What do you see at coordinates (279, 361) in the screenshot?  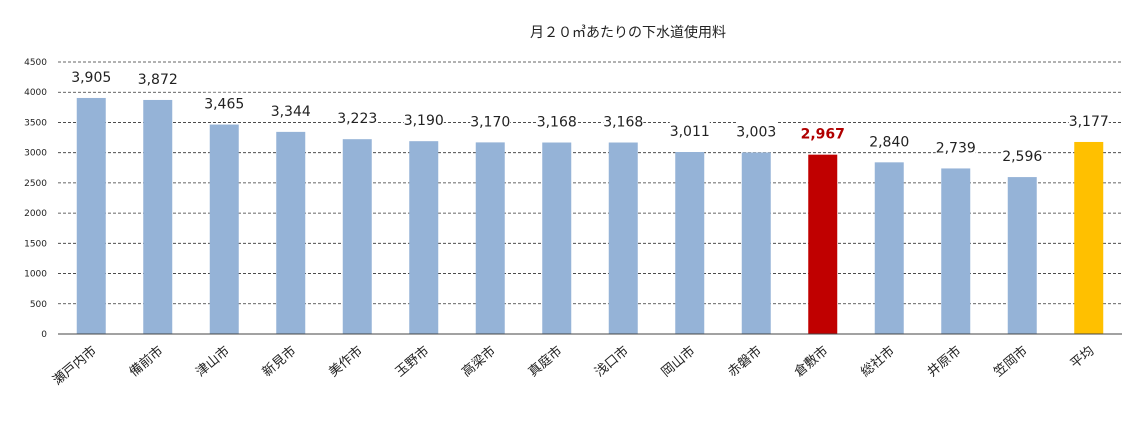 I see `x-tick-label: 新見市` at bounding box center [279, 361].